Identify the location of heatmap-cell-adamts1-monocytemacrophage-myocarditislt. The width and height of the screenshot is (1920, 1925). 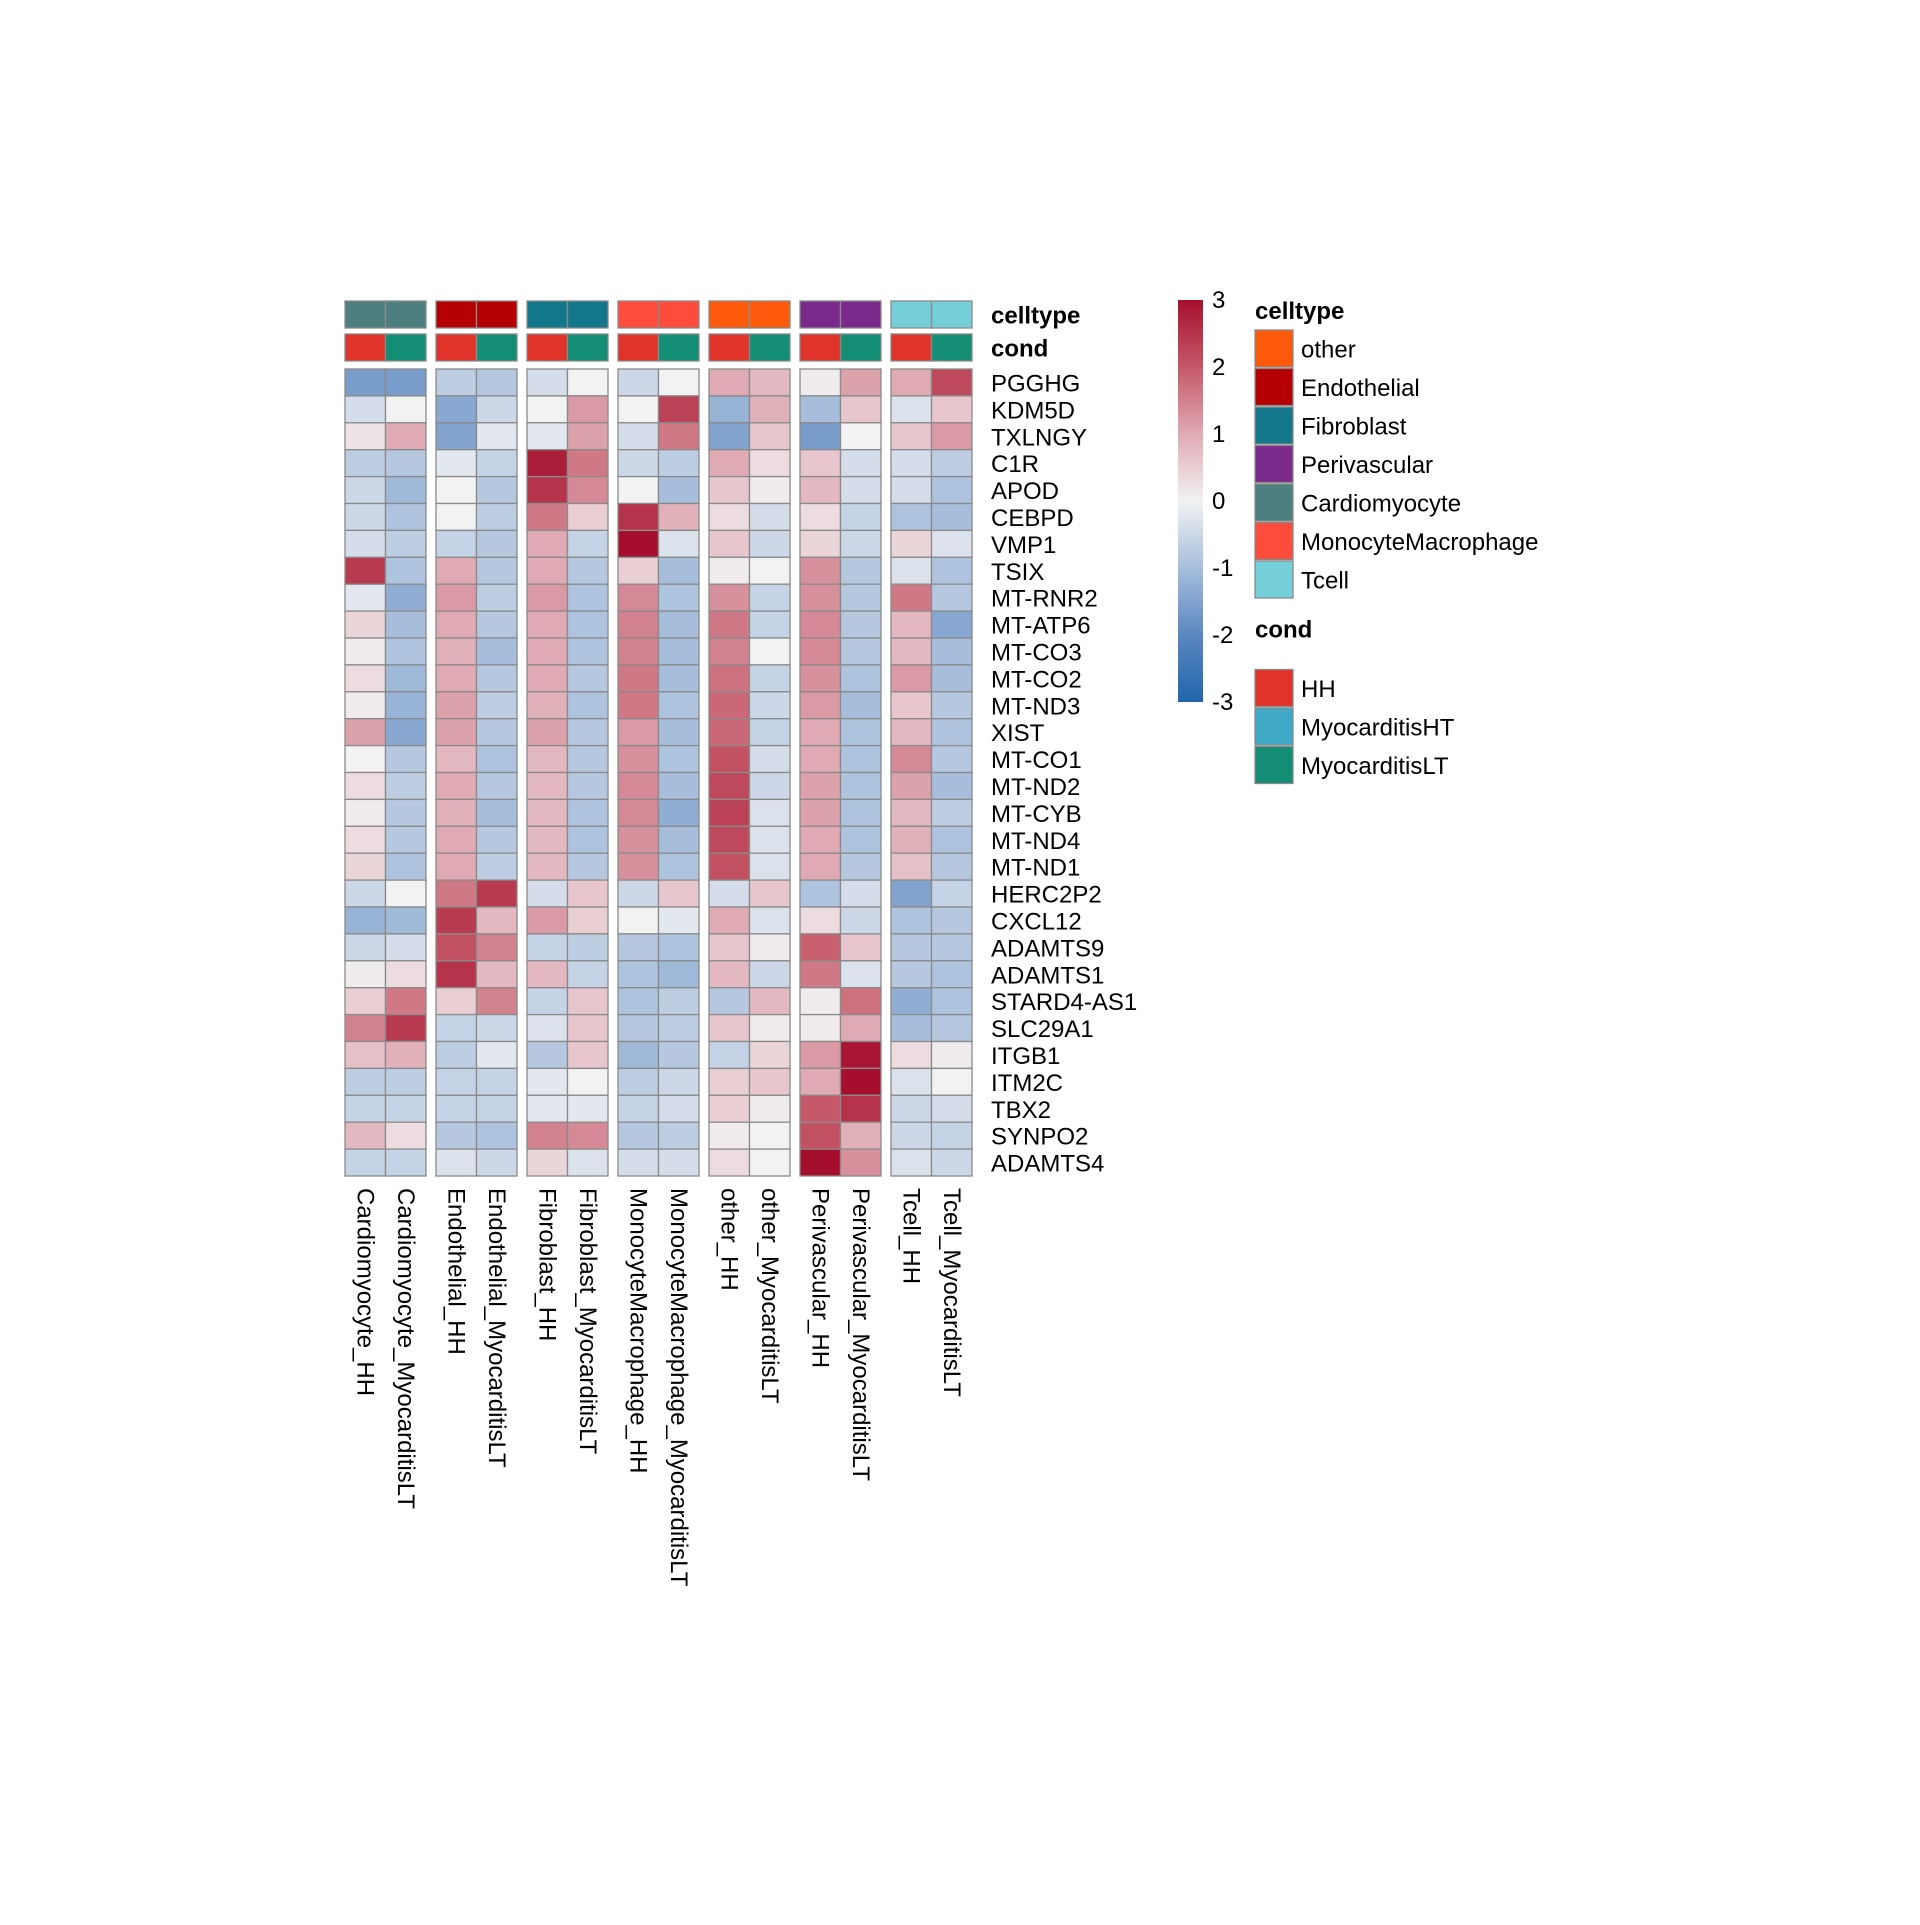
(678, 974).